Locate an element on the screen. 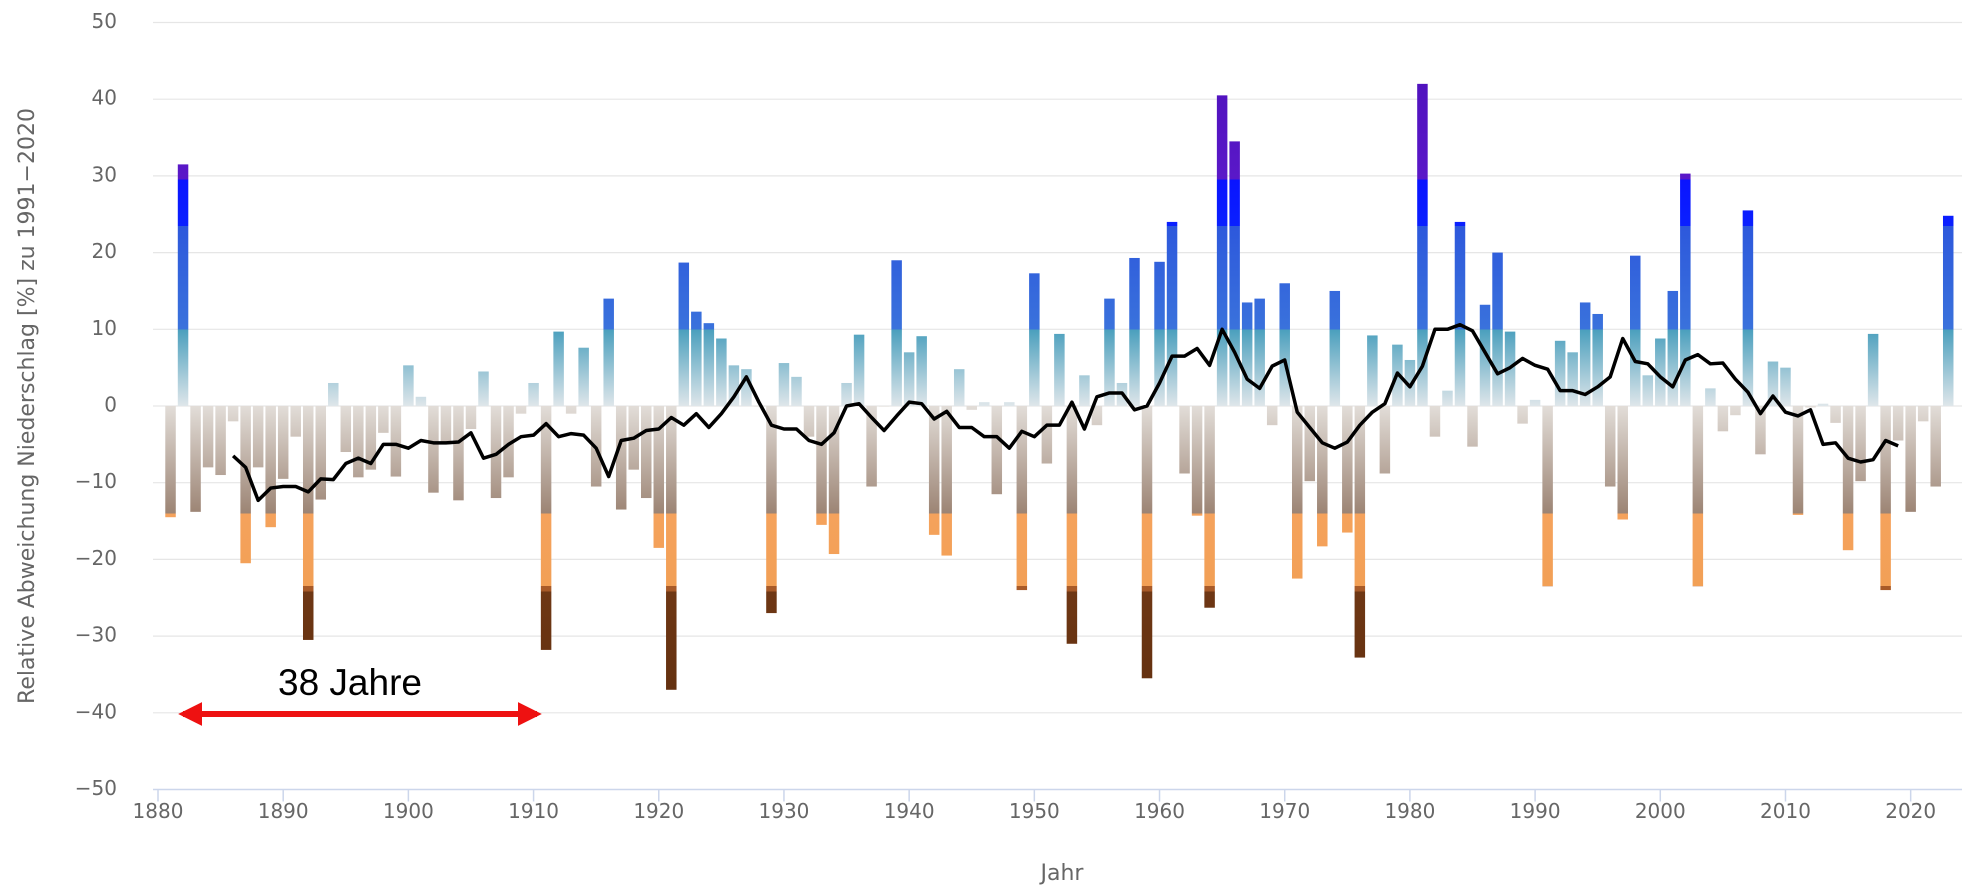 The height and width of the screenshot is (888, 1962). y-tick-label: −10 is located at coordinates (96, 481).